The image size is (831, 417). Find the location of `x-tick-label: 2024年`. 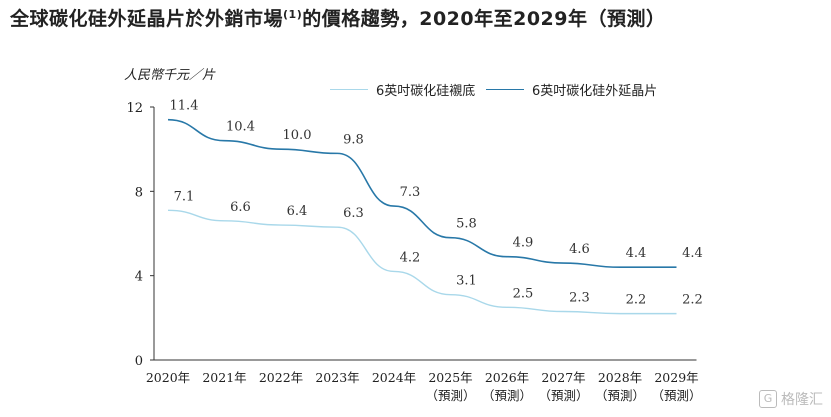

x-tick-label: 2024年 is located at coordinates (394, 377).